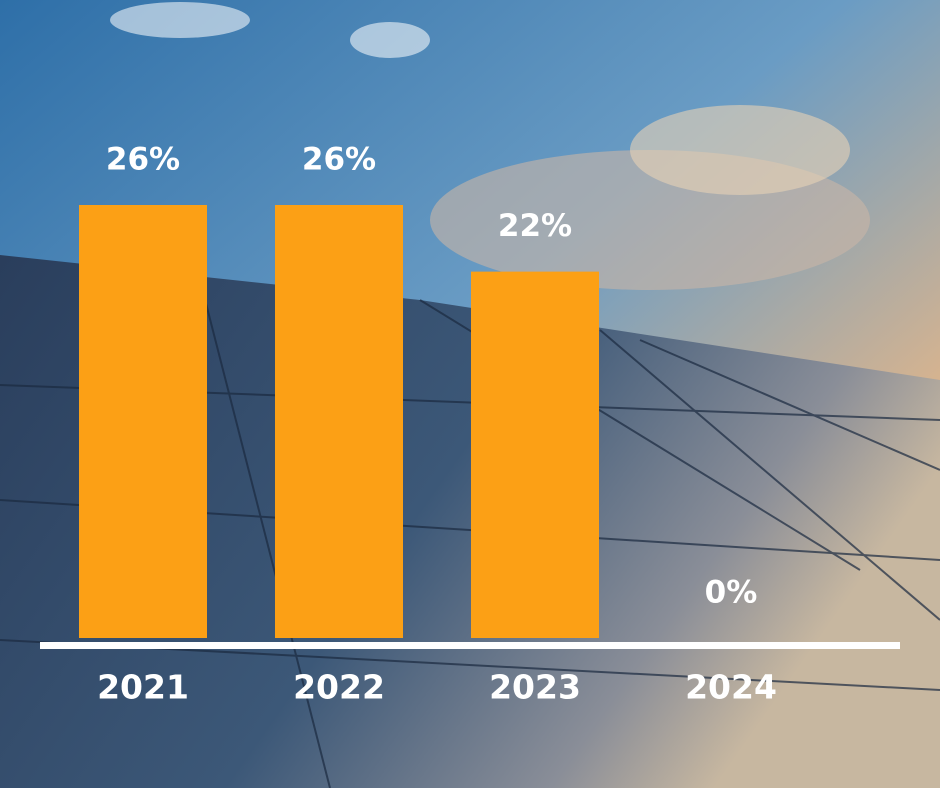 The width and height of the screenshot is (940, 788). Describe the element at coordinates (143, 687) in the screenshot. I see `x-tick-label: 2021` at that location.